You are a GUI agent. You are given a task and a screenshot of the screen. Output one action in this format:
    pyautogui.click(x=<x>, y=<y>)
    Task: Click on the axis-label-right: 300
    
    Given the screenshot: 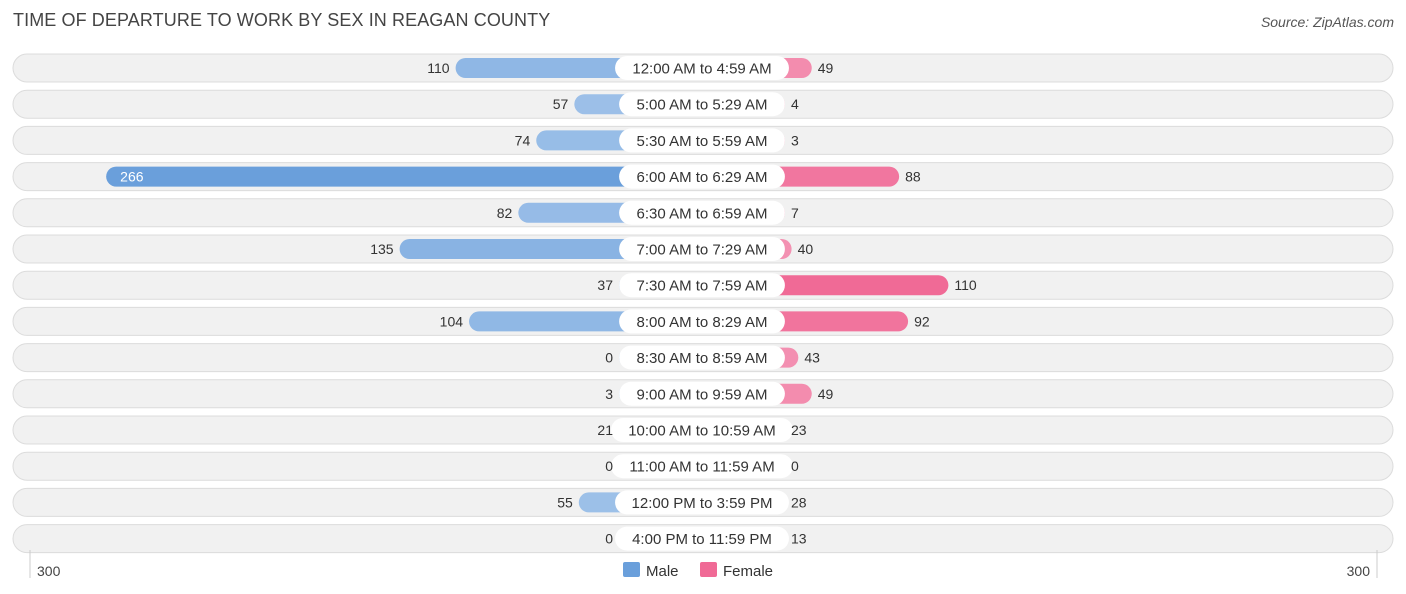 What is the action you would take?
    pyautogui.click(x=1359, y=571)
    